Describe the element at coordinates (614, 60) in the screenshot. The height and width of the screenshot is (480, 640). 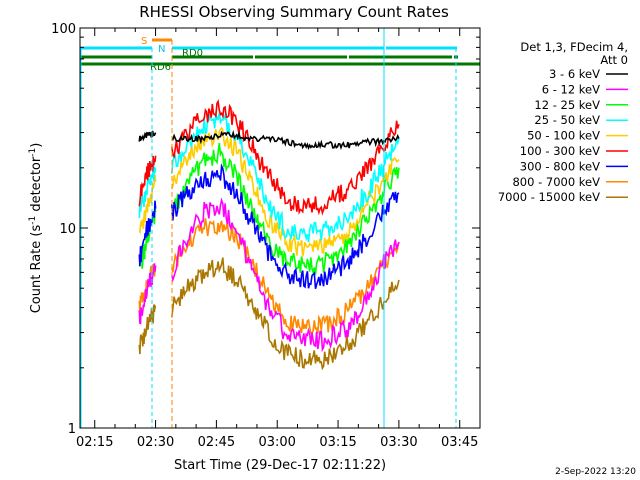
I see `legend-header-line2: Att 0` at that location.